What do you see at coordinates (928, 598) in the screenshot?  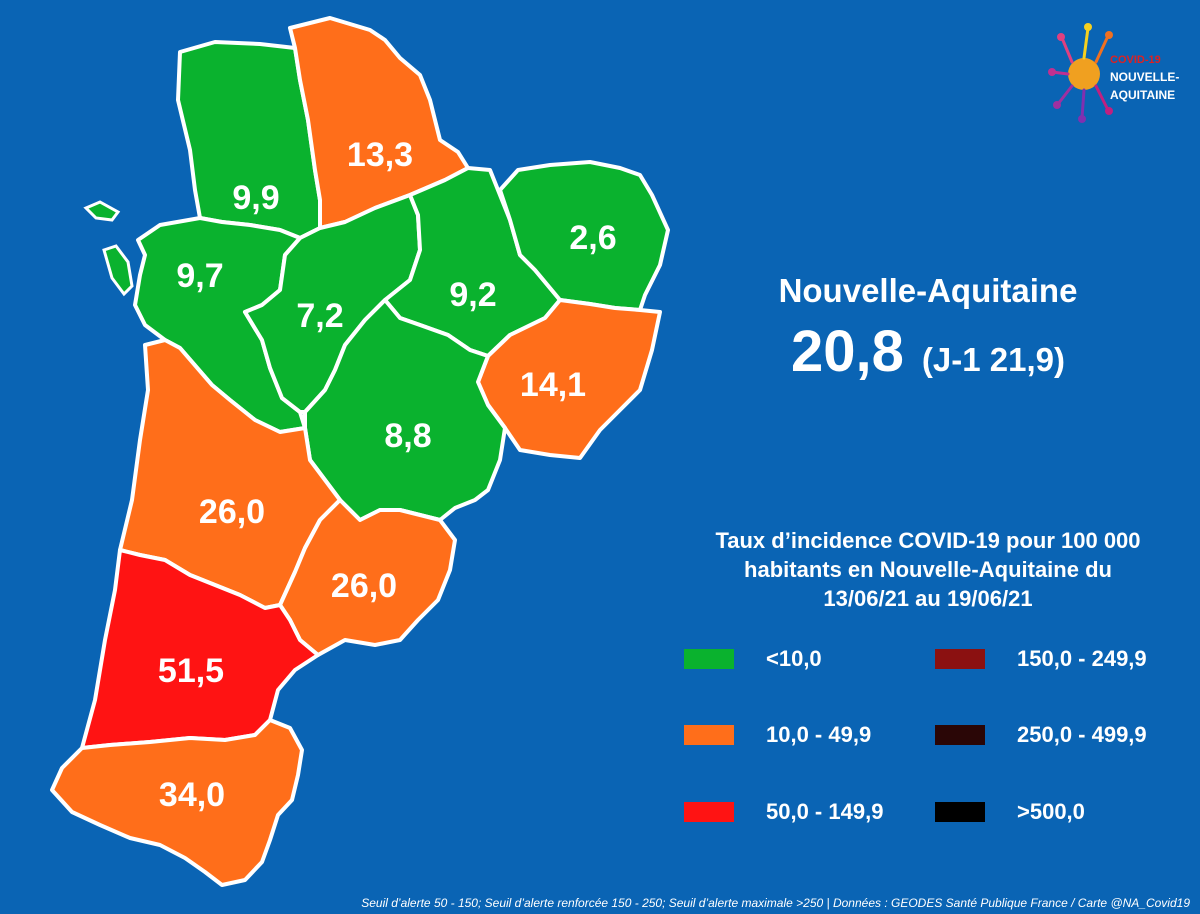 I see `legend-title-line3: 13/06/21 au 19/06/21` at bounding box center [928, 598].